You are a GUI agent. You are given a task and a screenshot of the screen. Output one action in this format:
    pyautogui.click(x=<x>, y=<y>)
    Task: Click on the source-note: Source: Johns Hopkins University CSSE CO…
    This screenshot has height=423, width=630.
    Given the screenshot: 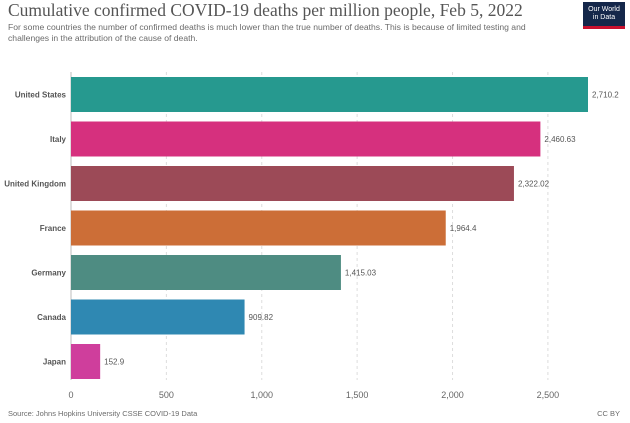 What is the action you would take?
    pyautogui.click(x=103, y=413)
    